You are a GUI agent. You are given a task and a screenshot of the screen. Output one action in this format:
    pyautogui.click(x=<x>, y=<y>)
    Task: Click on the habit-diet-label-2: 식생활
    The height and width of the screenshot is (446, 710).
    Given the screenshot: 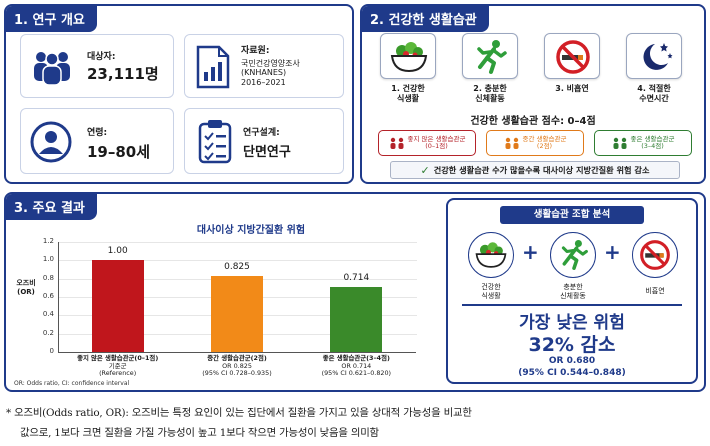 What is the action you would take?
    pyautogui.click(x=408, y=98)
    